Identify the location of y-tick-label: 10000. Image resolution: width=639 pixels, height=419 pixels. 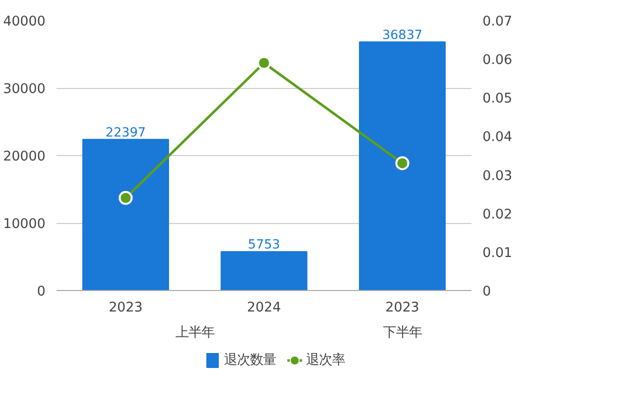
(24, 224).